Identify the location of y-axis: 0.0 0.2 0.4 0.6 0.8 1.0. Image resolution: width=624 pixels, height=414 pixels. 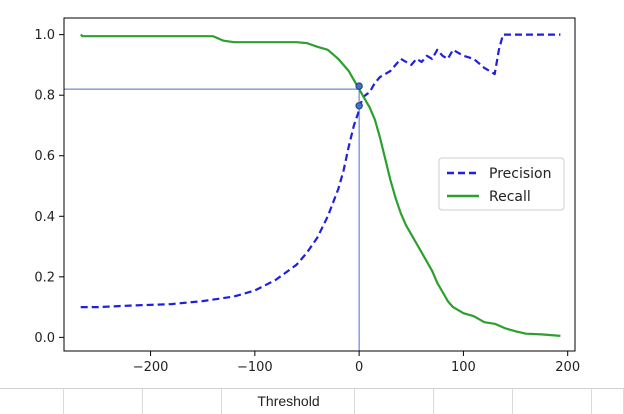
(49, 187).